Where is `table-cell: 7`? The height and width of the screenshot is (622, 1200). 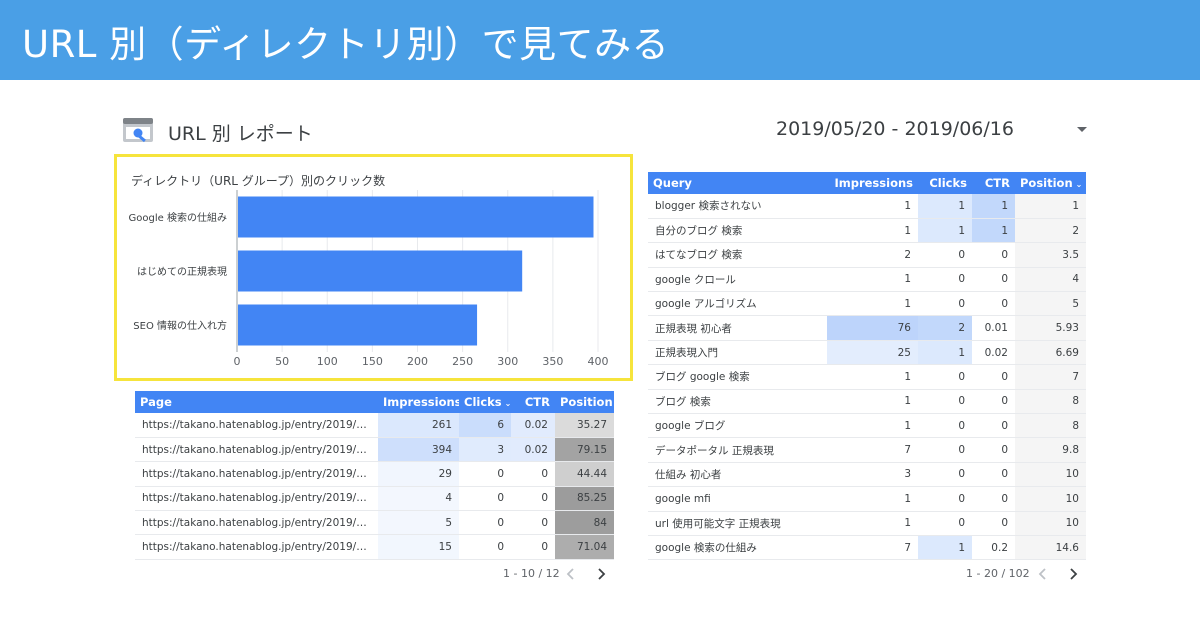 table-cell: 7 is located at coordinates (872, 548).